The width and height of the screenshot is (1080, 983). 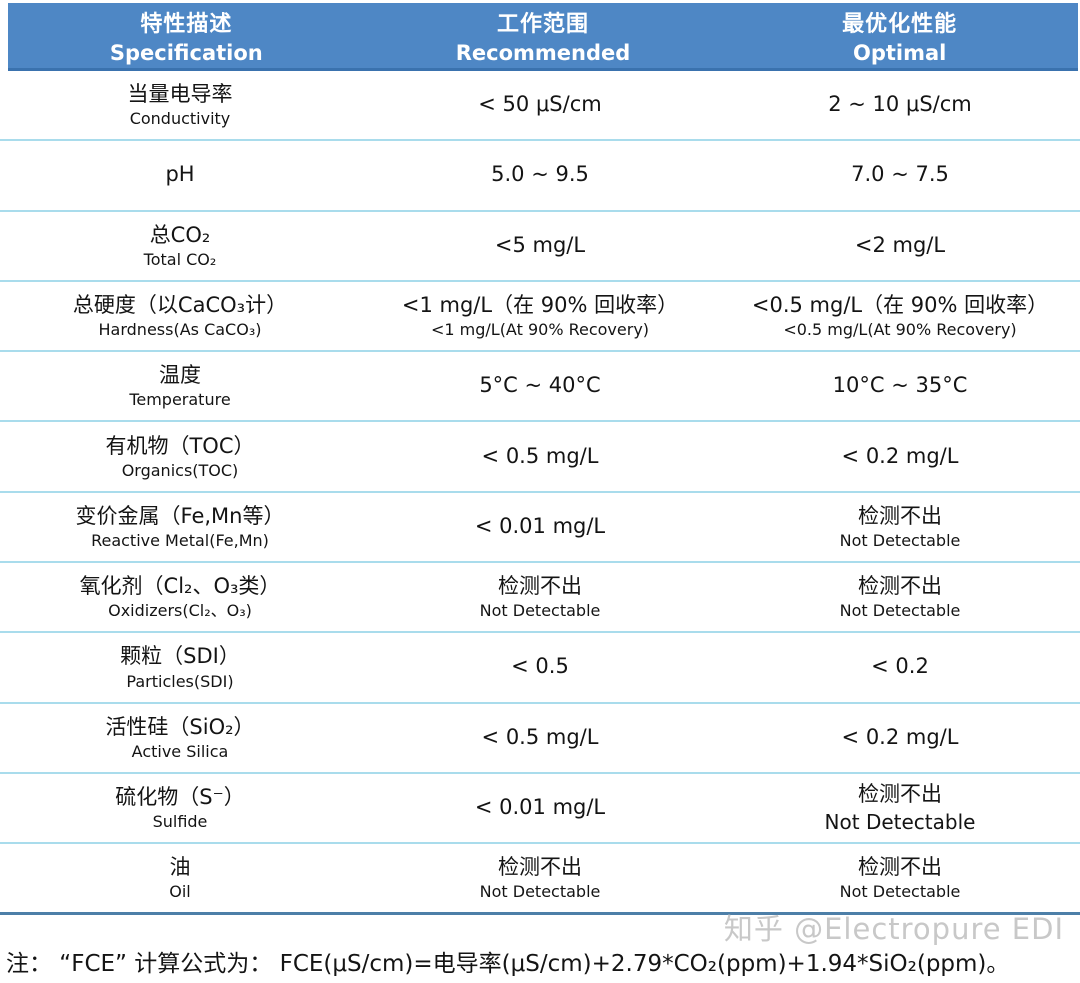 I want to click on optimal-value: 2 ~ 10 μS/cm, so click(x=900, y=104).